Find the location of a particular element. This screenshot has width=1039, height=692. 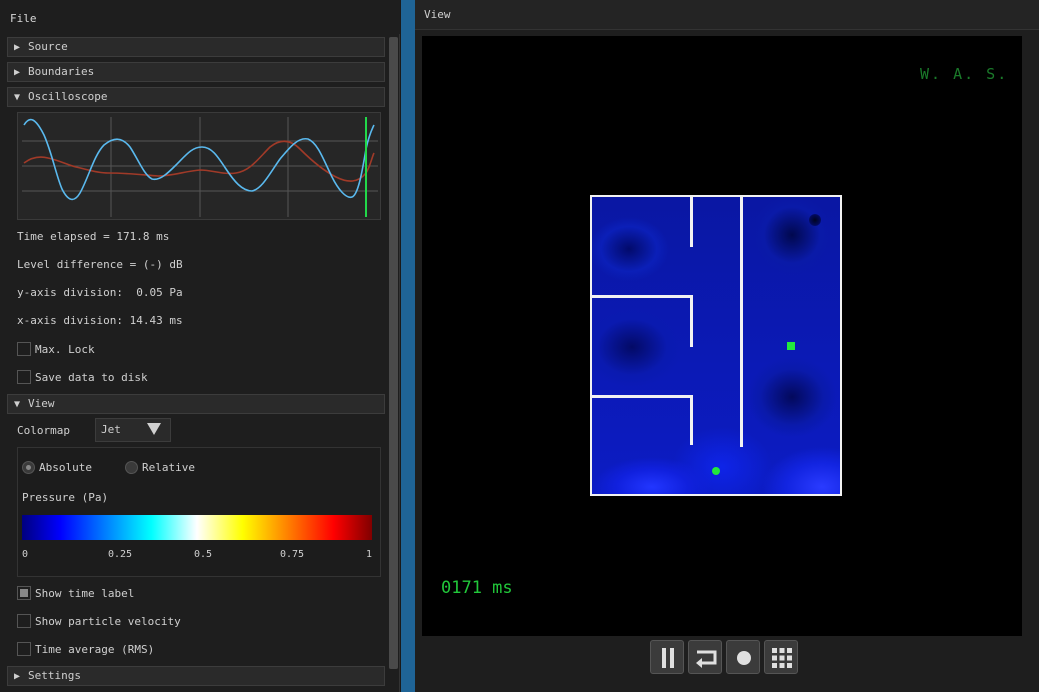

time-average-checkbox: Time average (RMS) is located at coordinates (85, 649).